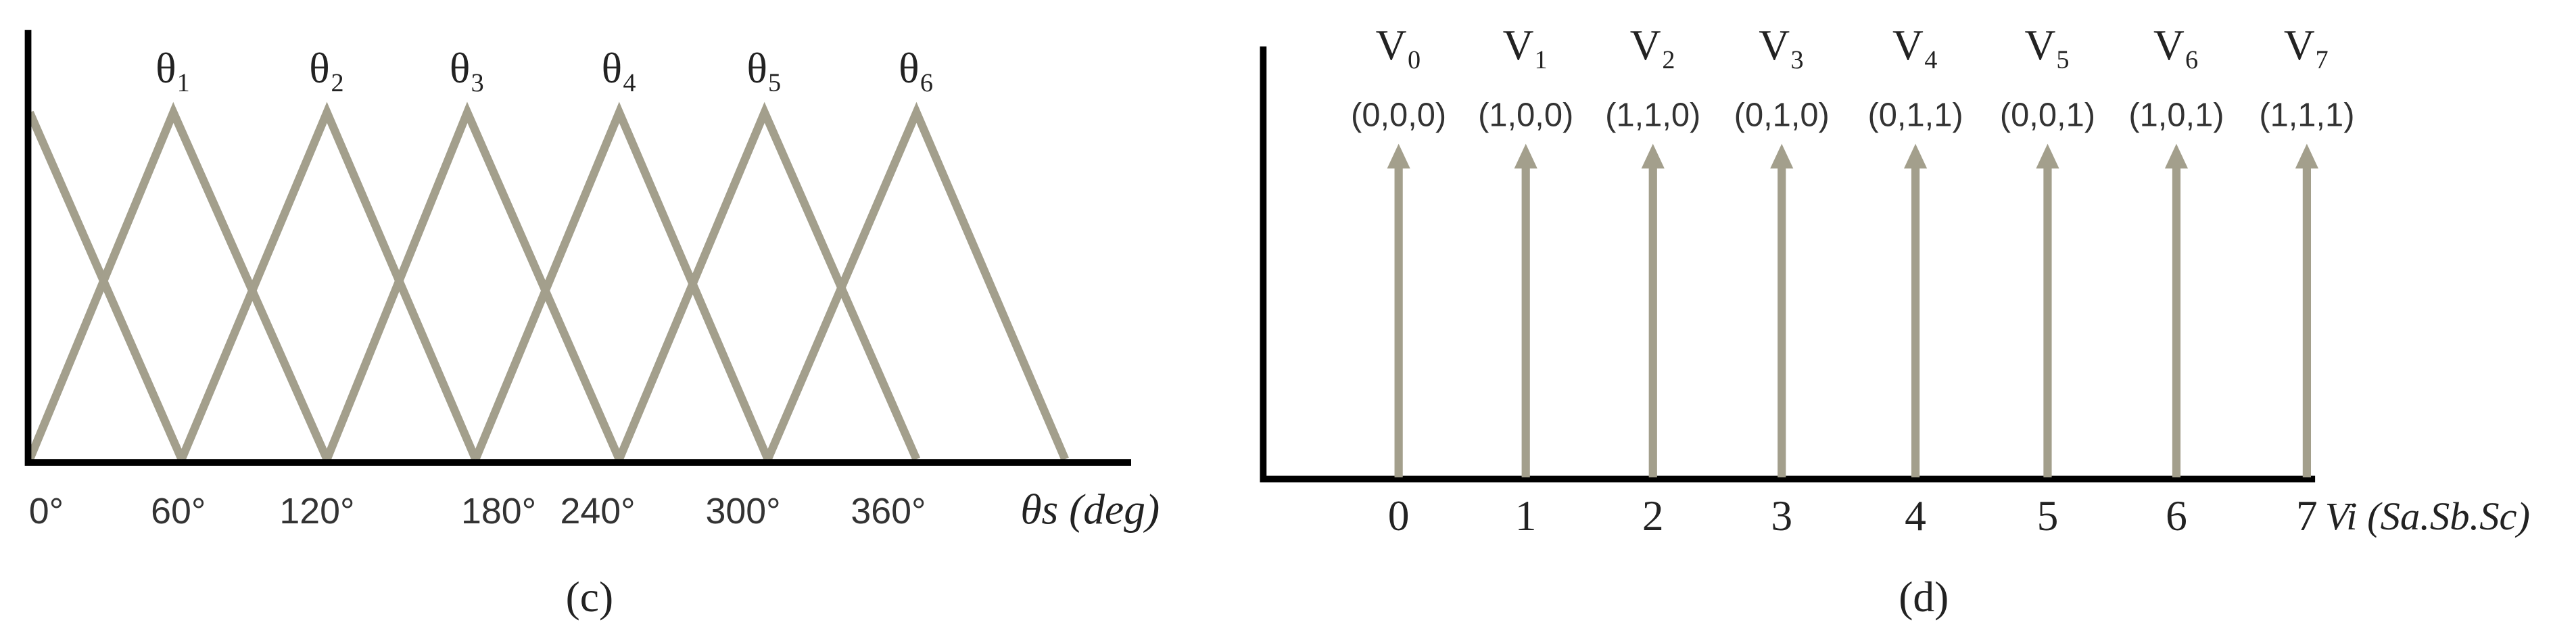 The image size is (2576, 641). I want to click on switch-state: (1,1,1), so click(2306, 115).